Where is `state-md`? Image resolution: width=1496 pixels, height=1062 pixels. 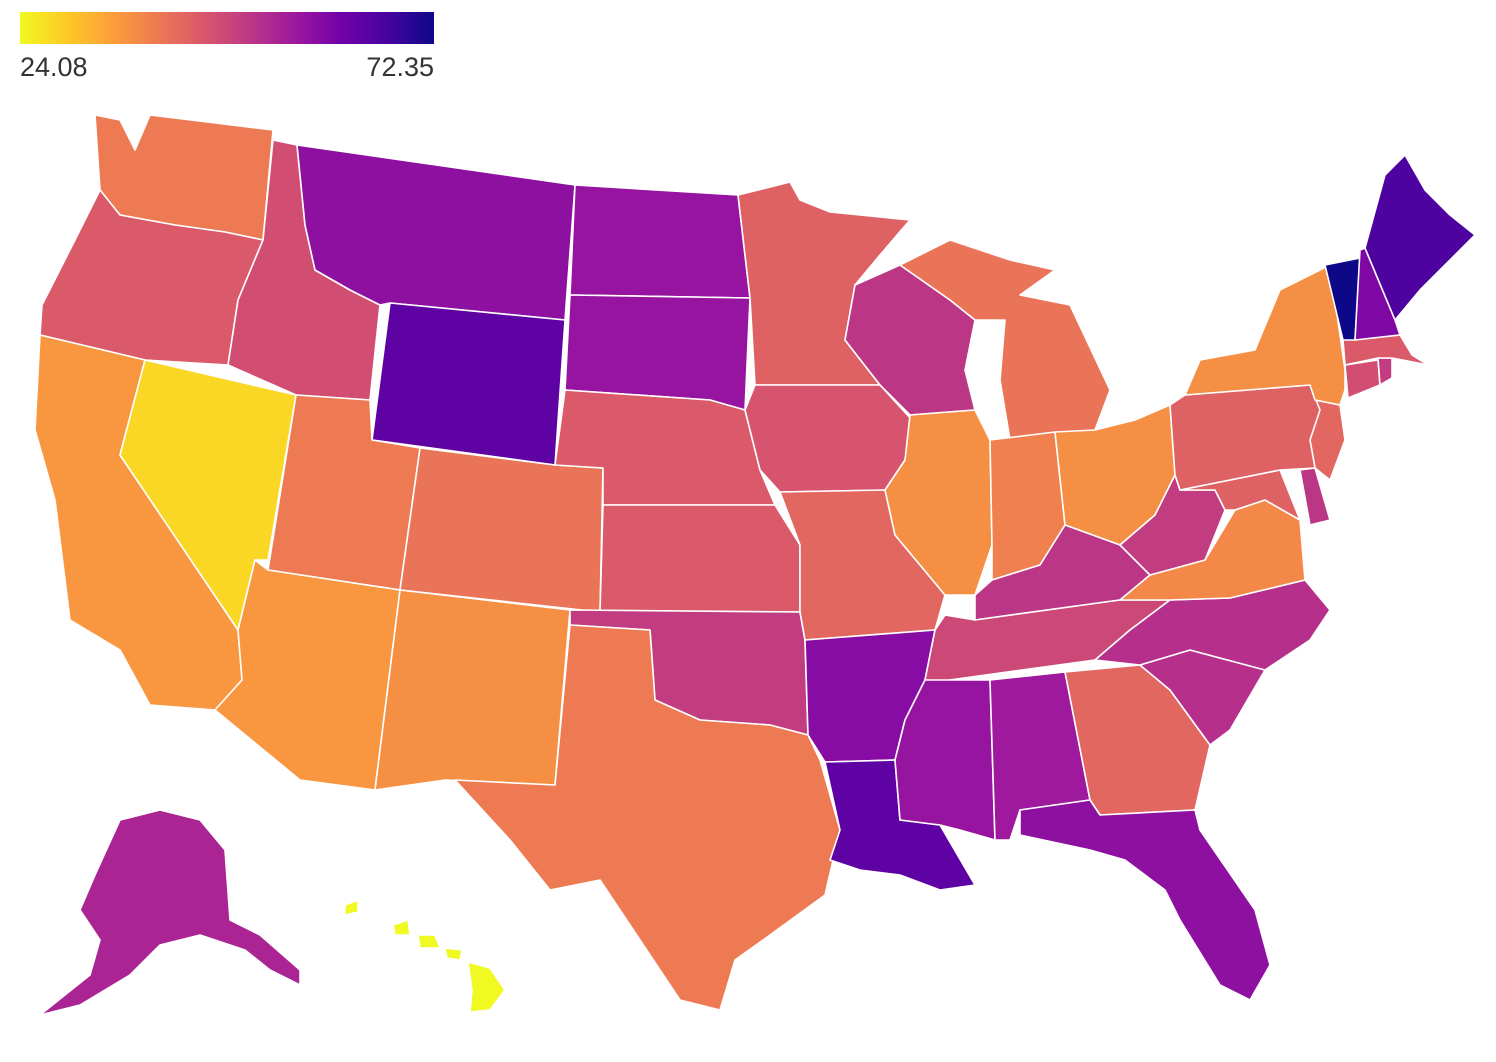 state-md is located at coordinates (1240, 495).